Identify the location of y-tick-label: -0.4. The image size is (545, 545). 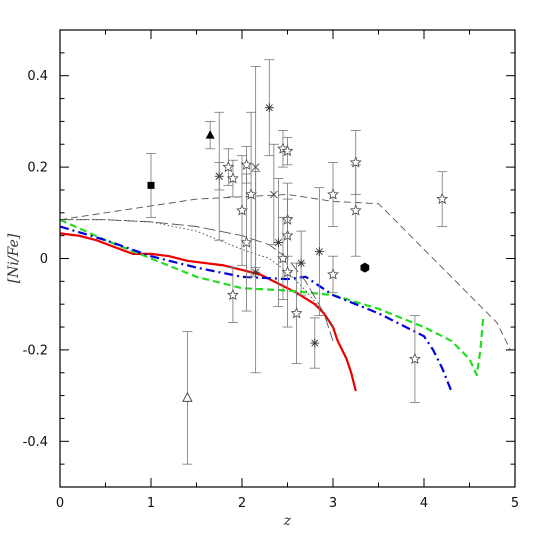
(35, 442).